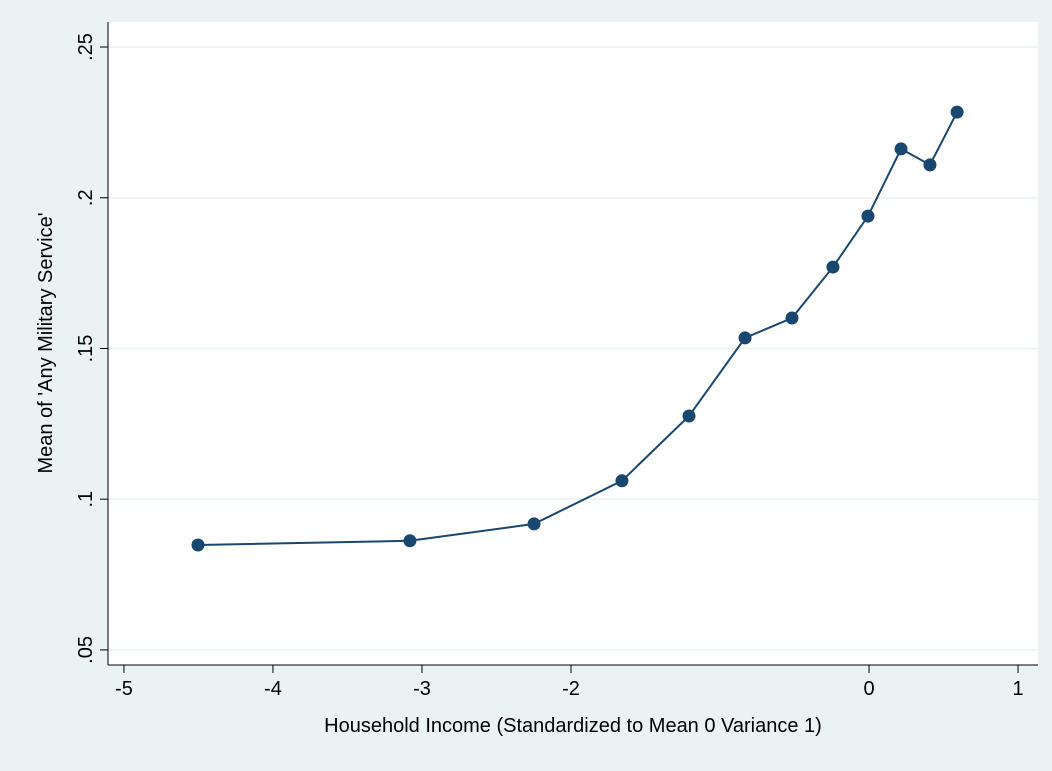 The width and height of the screenshot is (1052, 771). What do you see at coordinates (124, 689) in the screenshot?
I see `x-tick-label: -5` at bounding box center [124, 689].